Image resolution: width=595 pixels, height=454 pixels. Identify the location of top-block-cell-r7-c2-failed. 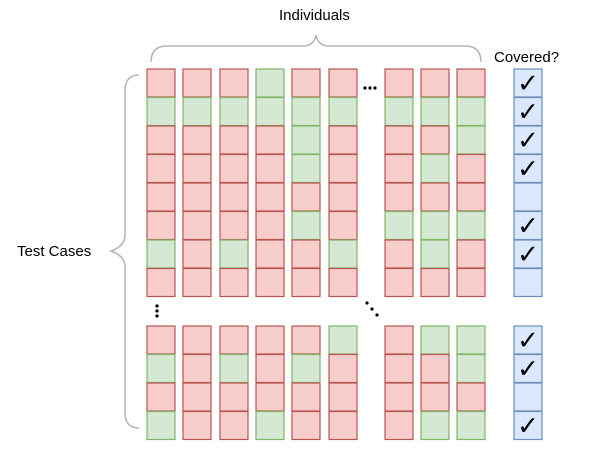
(234, 282).